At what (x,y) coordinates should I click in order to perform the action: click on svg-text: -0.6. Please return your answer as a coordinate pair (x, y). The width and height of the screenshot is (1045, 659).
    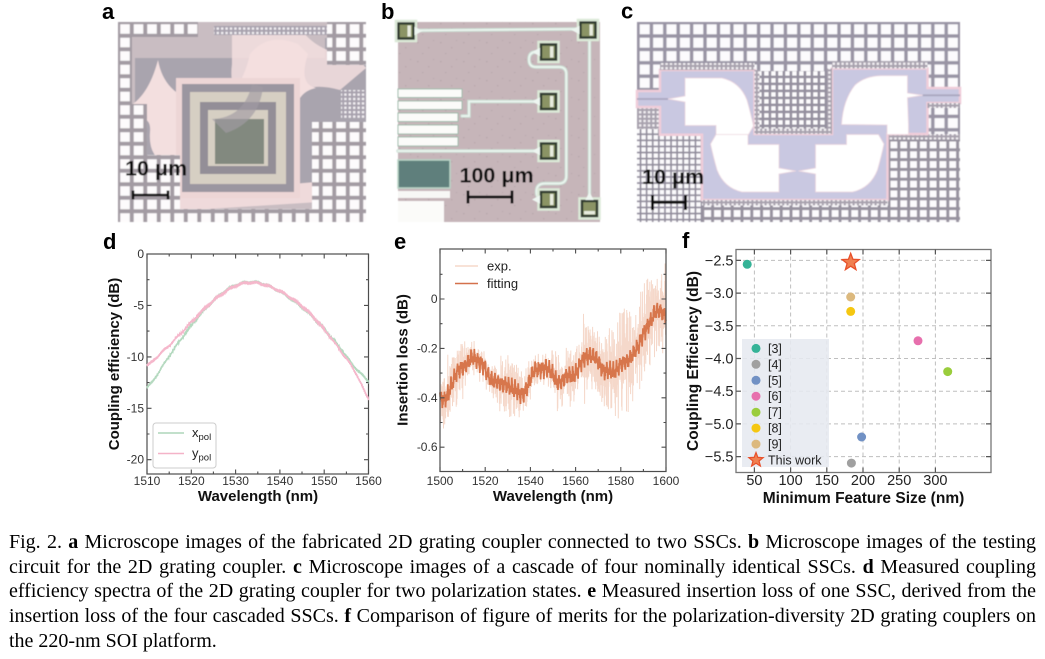
    Looking at the image, I should click on (427, 447).